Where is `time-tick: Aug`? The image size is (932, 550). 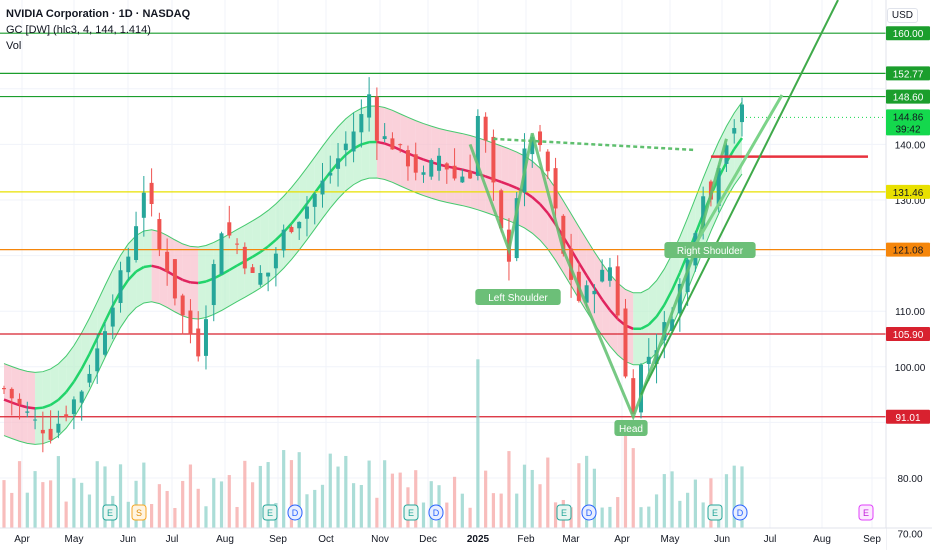
time-tick: Aug is located at coordinates (225, 539).